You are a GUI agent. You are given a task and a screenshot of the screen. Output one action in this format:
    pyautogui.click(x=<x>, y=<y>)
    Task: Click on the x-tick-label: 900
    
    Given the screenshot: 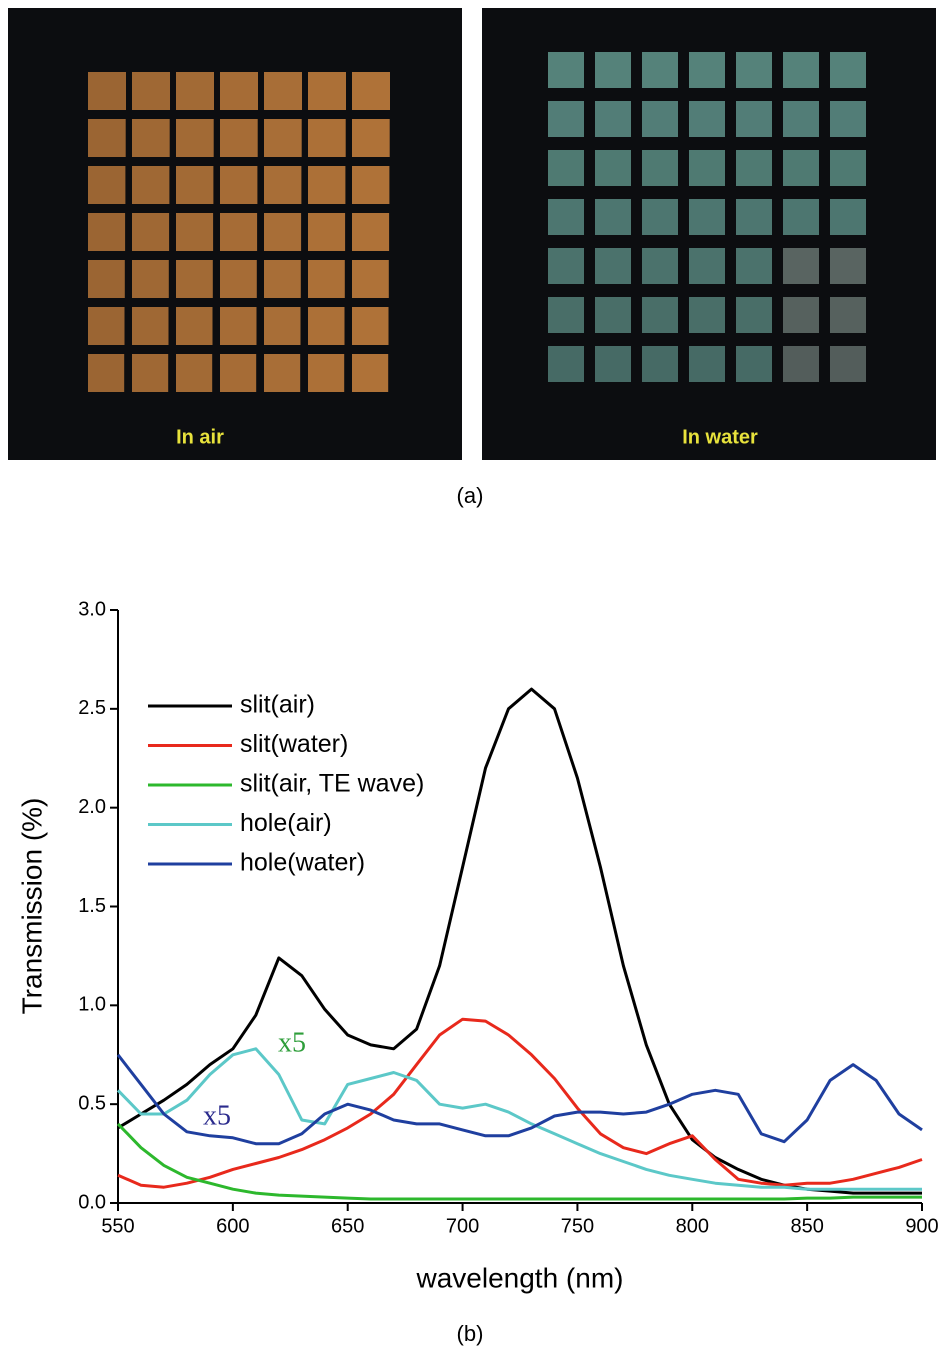 What is the action you would take?
    pyautogui.click(x=921, y=1226)
    